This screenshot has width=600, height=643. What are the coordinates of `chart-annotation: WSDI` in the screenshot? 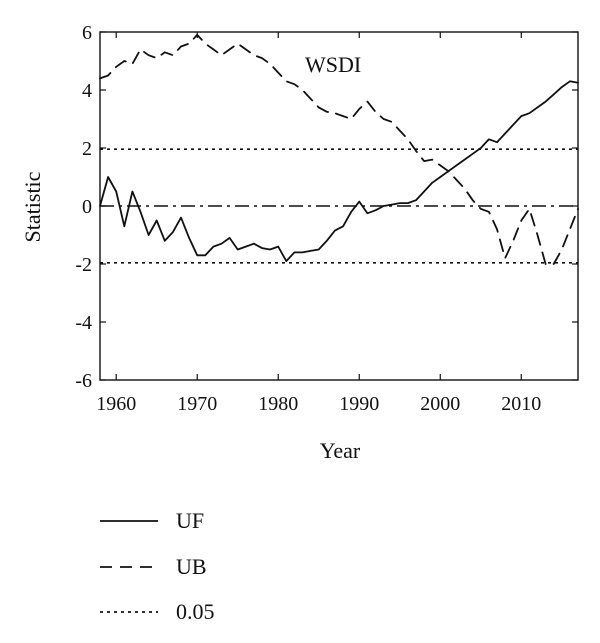 It's located at (333, 64).